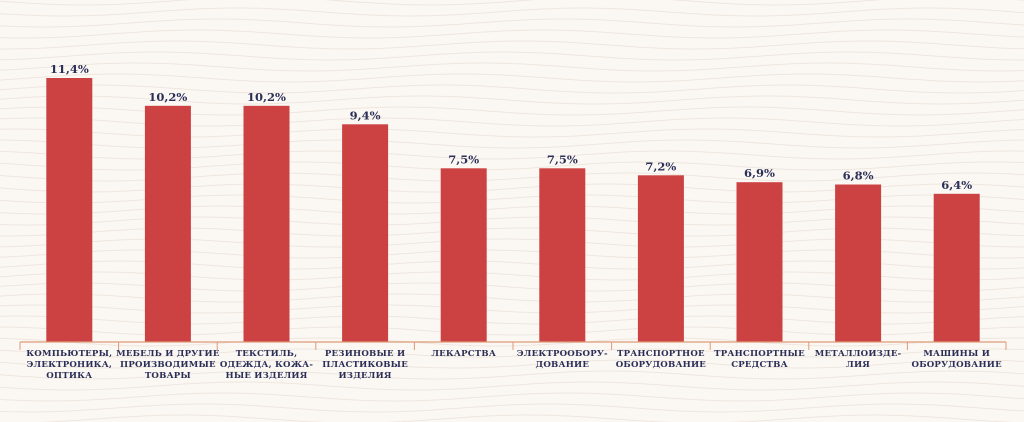 The width and height of the screenshot is (1024, 422). Describe the element at coordinates (267, 365) in the screenshot. I see `category-label: ТЕКСТИЛЬ, ОДЕЖДА, КОЖА-НЫЕ ИЗДЕЛИЯ` at that location.